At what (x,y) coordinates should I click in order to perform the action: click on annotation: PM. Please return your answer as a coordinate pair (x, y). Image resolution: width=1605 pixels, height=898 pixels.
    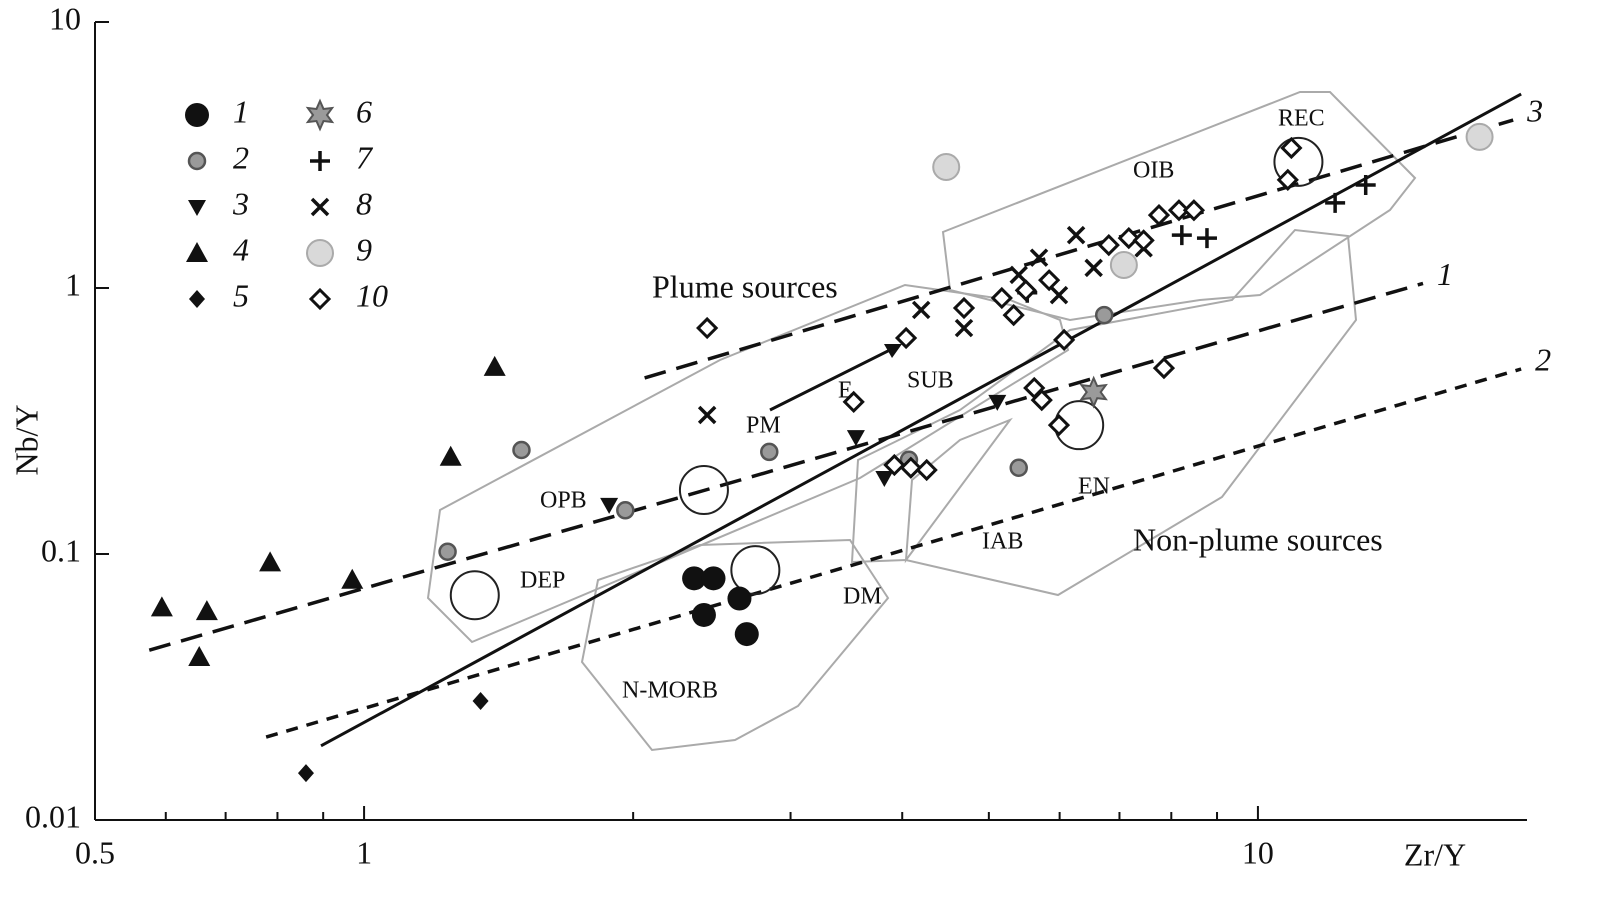
    Looking at the image, I should click on (763, 426).